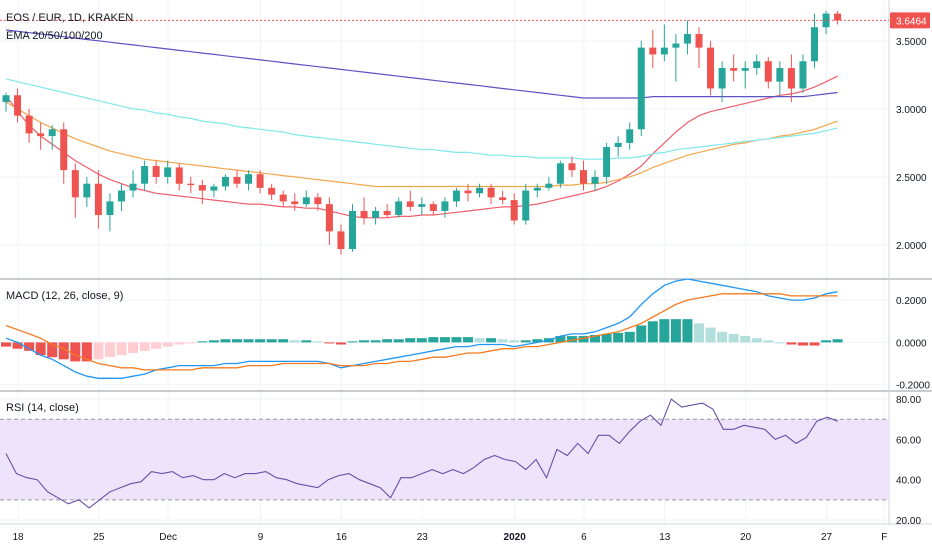 This screenshot has width=932, height=550. Describe the element at coordinates (54, 36) in the screenshot. I see `ema-legend: EMA 20/50/100/200` at that location.